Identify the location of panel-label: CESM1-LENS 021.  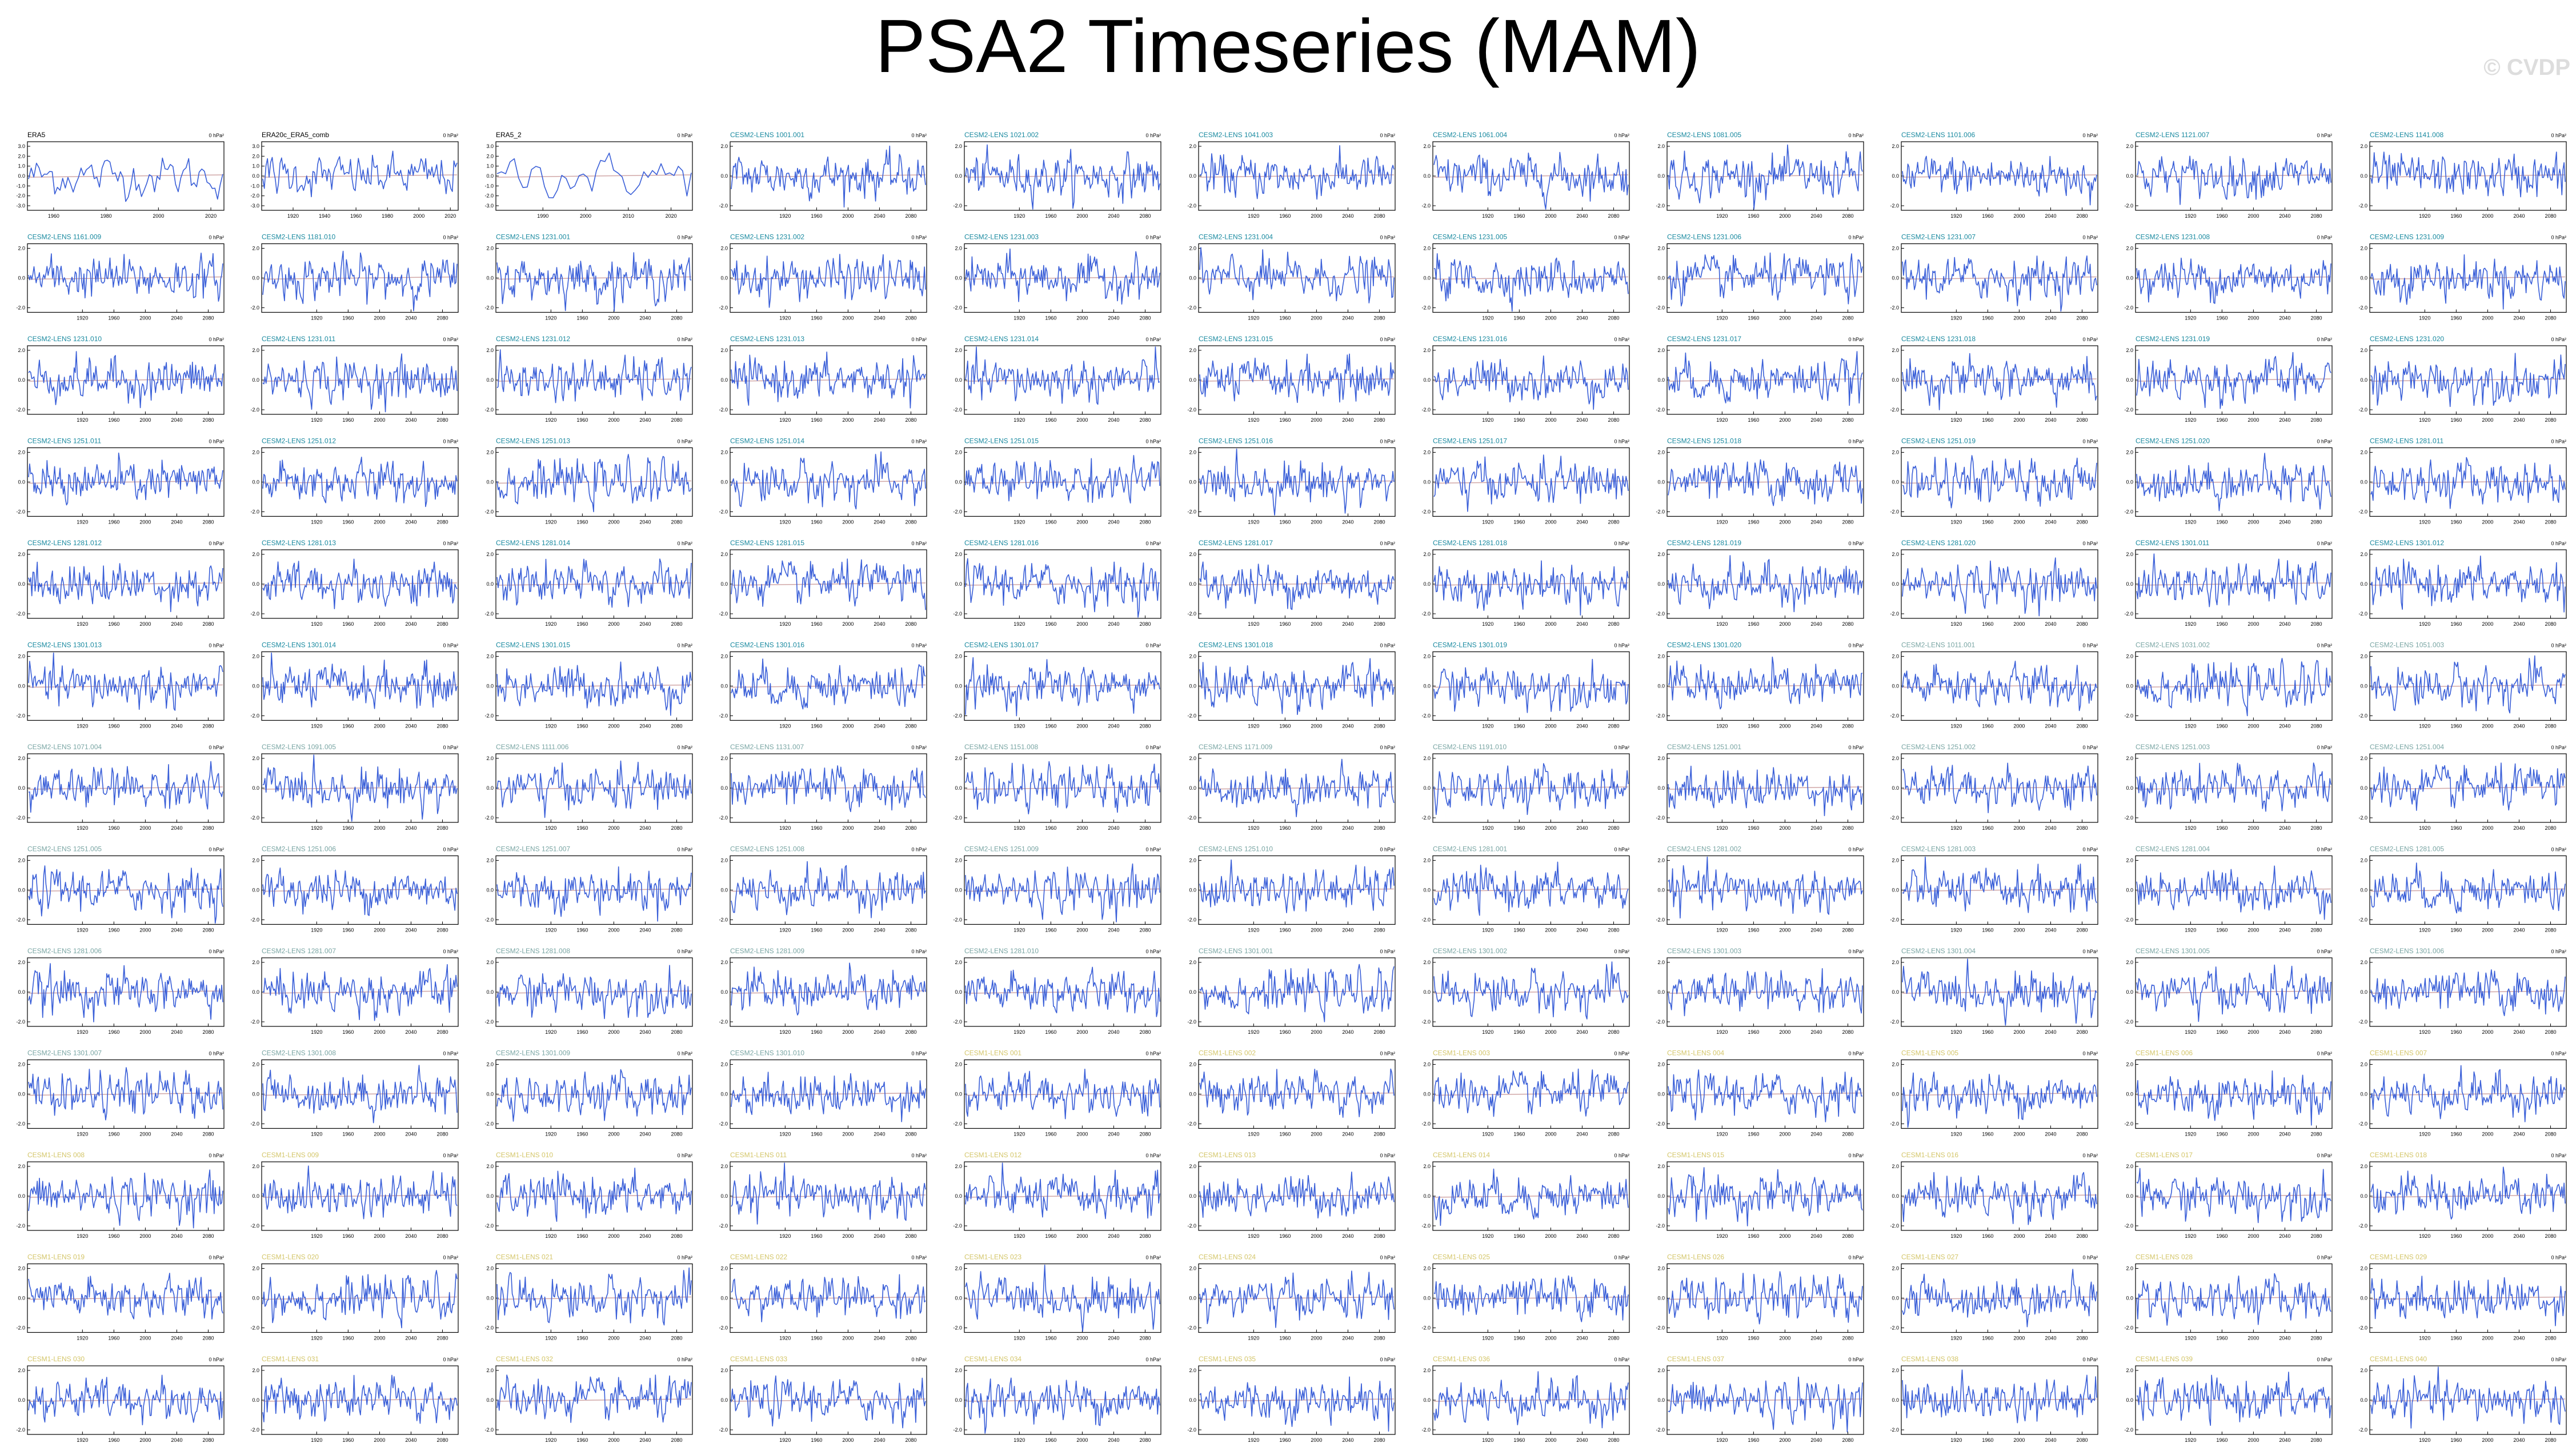
(524, 1257).